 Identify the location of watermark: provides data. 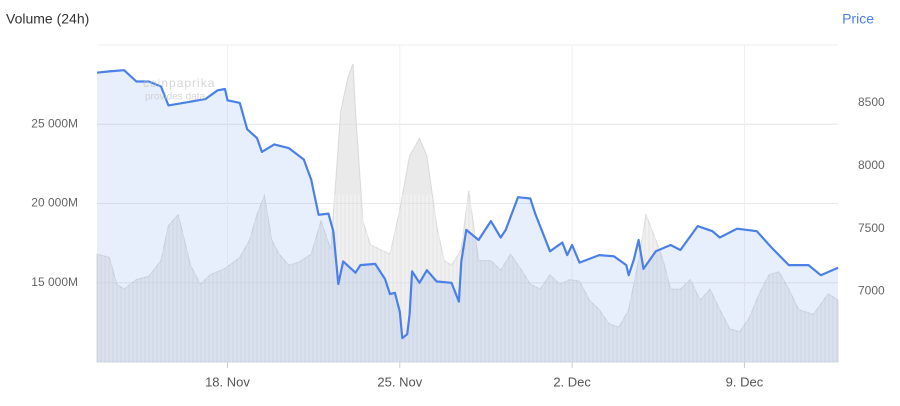
(175, 97).